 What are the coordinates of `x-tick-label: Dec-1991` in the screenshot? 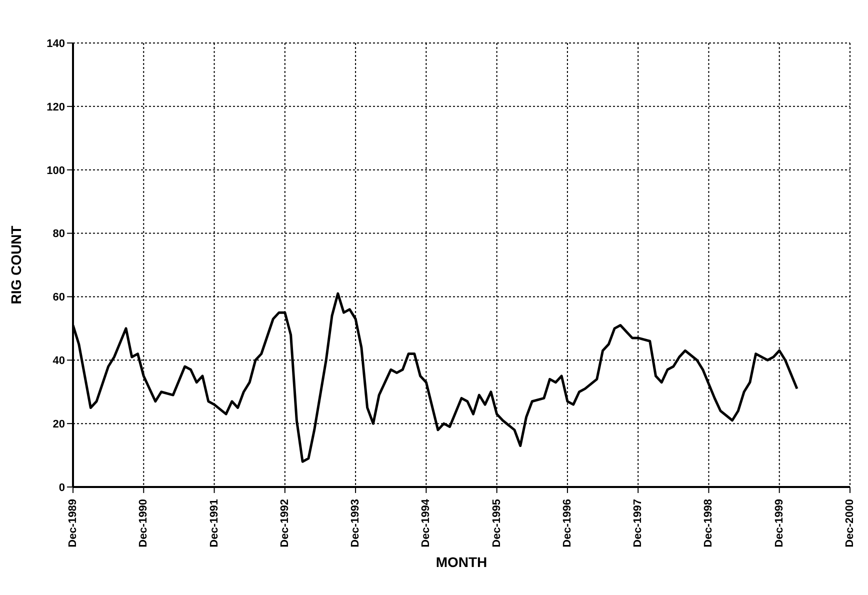 It's located at (214, 523).